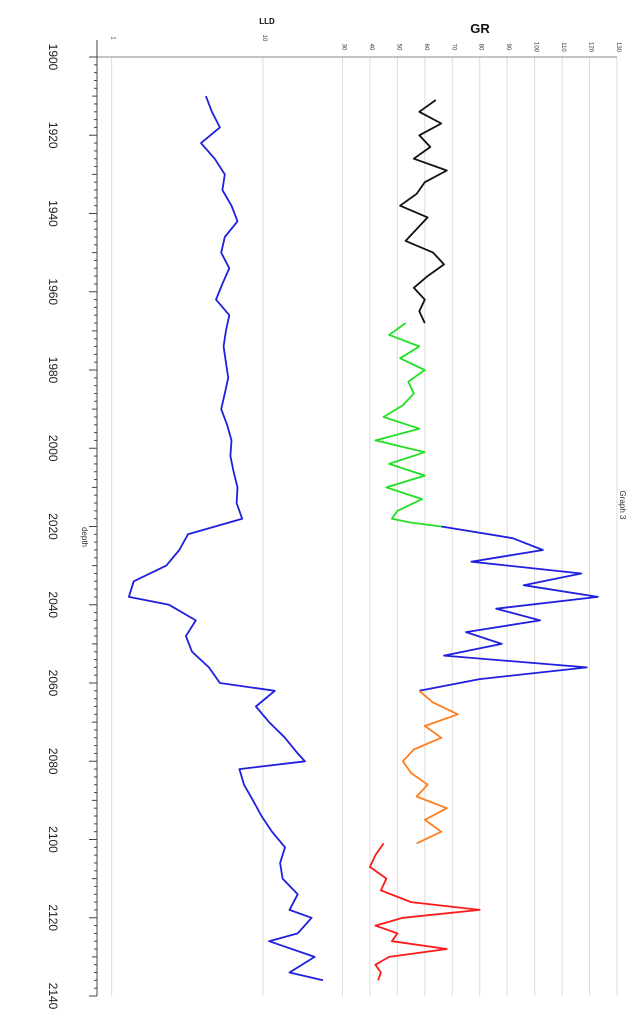 Image resolution: width=640 pixels, height=1014 pixels. I want to click on gr-axis-label: GR, so click(480, 28).